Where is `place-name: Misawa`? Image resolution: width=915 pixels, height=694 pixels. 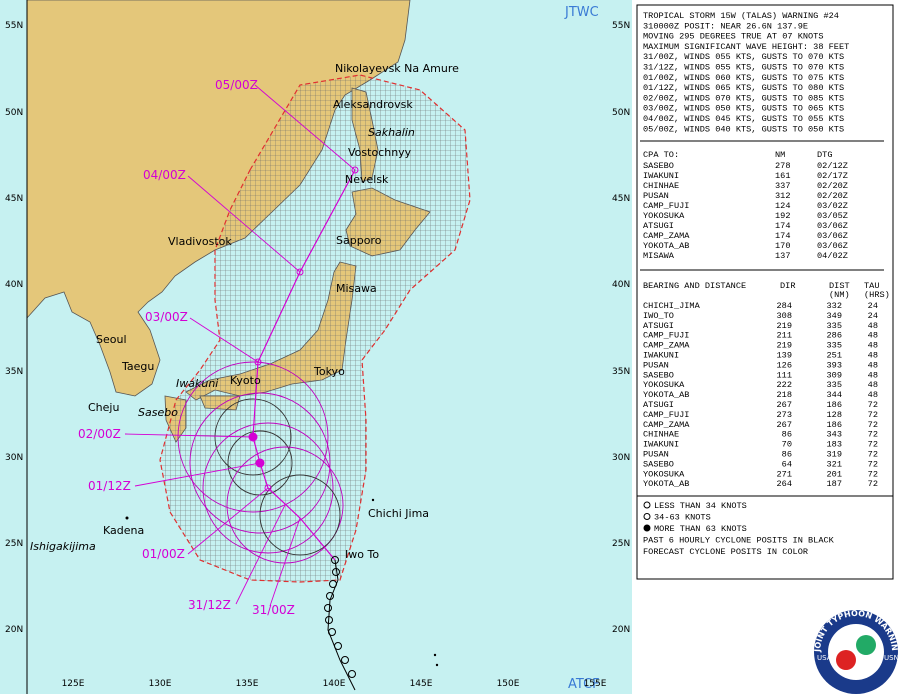
place-name: Misawa is located at coordinates (356, 288).